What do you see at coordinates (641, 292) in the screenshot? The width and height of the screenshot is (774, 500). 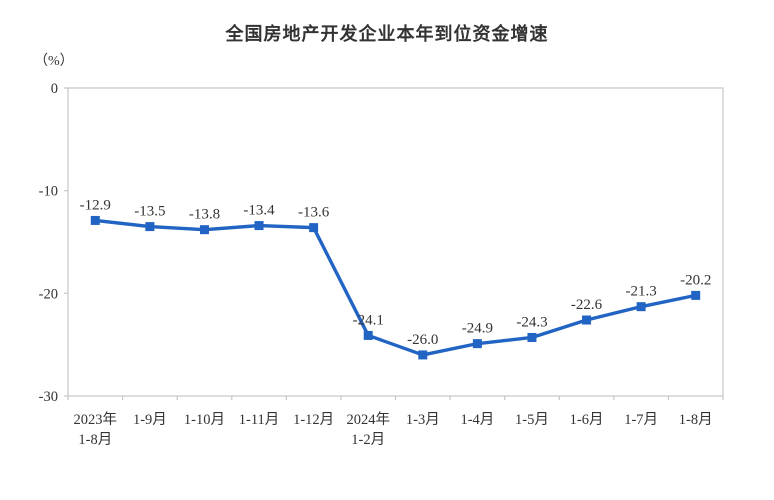 I see `data-point-label: -21.3` at bounding box center [641, 292].